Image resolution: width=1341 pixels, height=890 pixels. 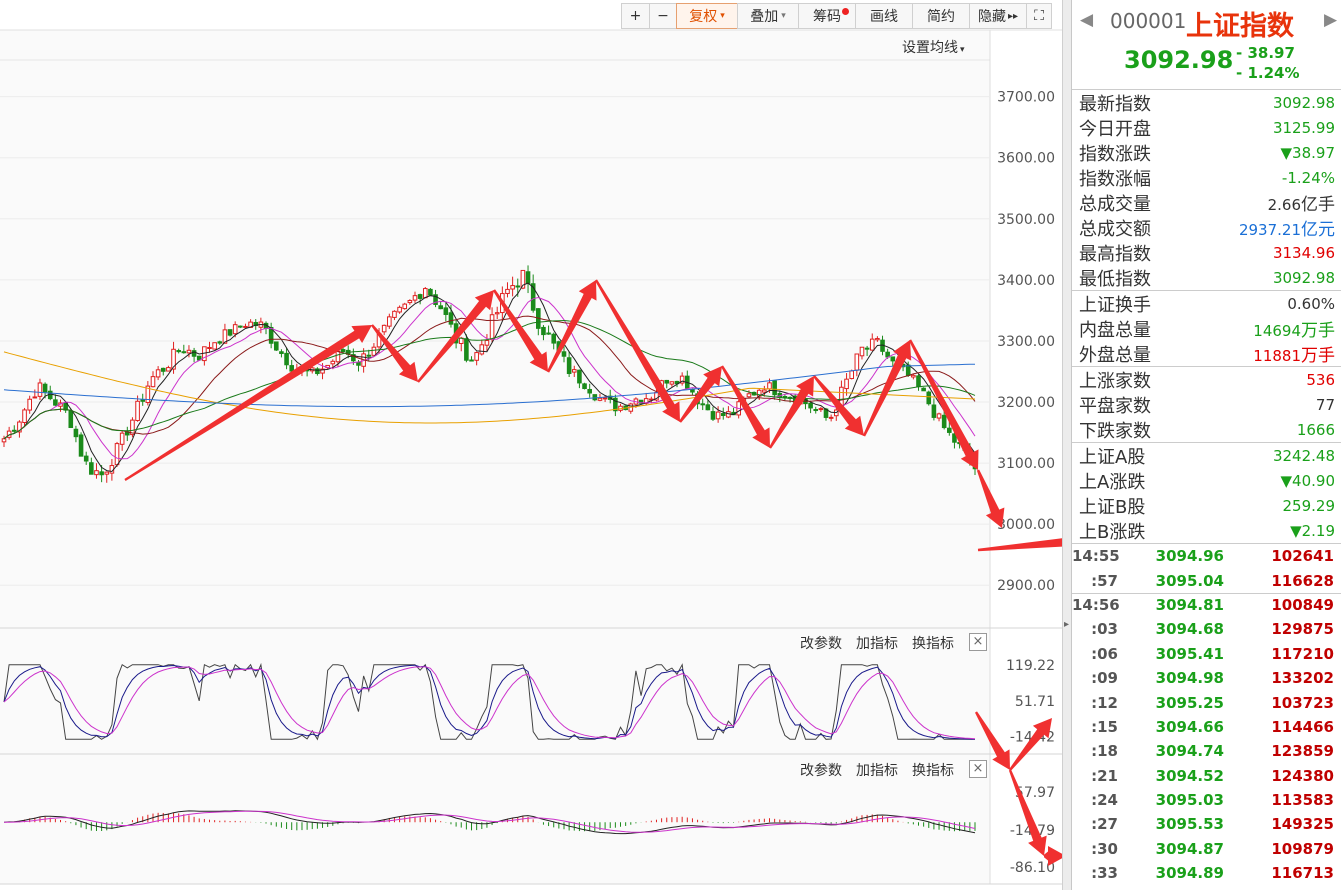 I want to click on sub1-change-params: 改参数, so click(x=821, y=644).